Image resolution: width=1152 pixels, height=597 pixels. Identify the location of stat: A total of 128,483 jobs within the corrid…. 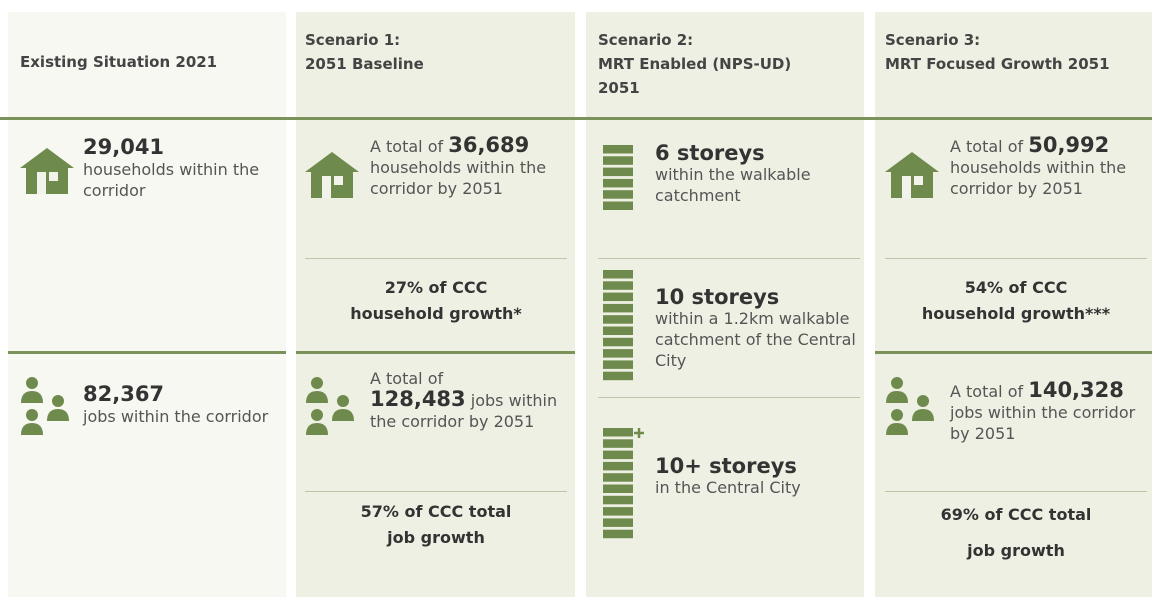
(470, 400).